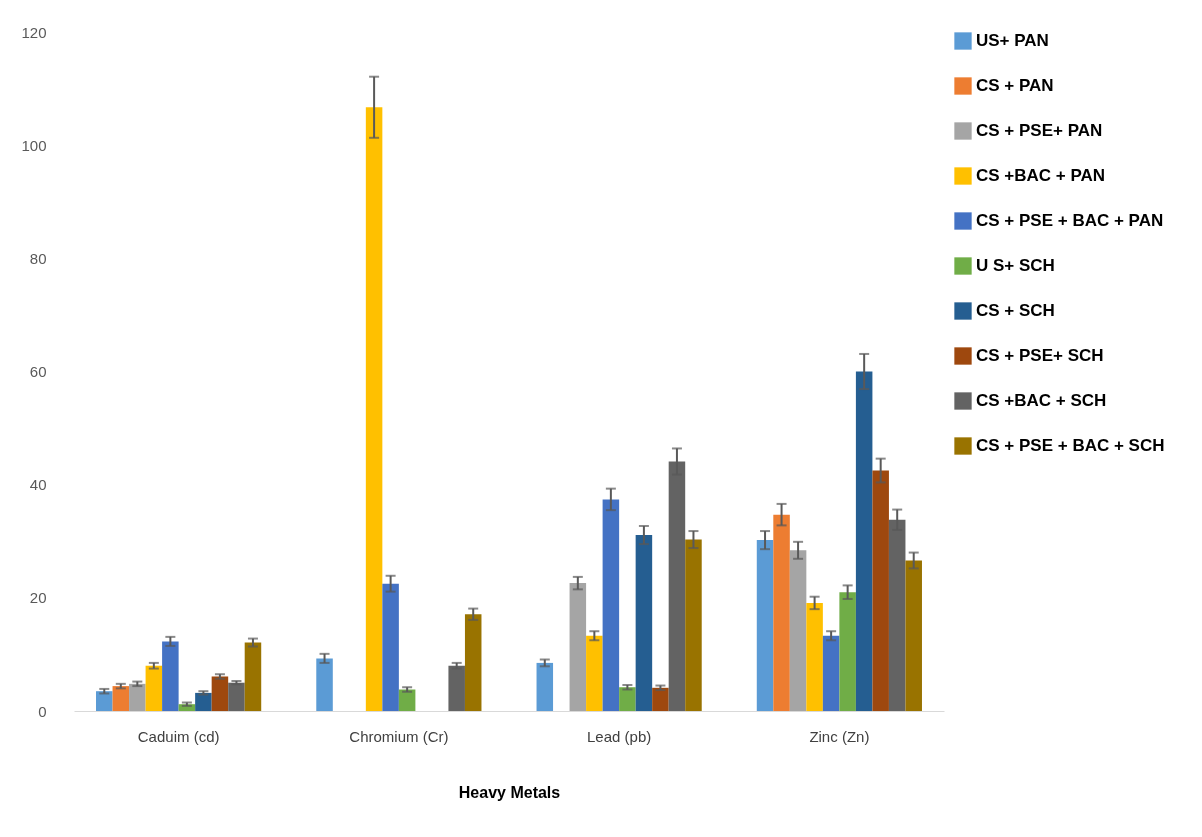 The image size is (1202, 837). Describe the element at coordinates (1015, 310) in the screenshot. I see `legend-label: CS + SCH` at that location.